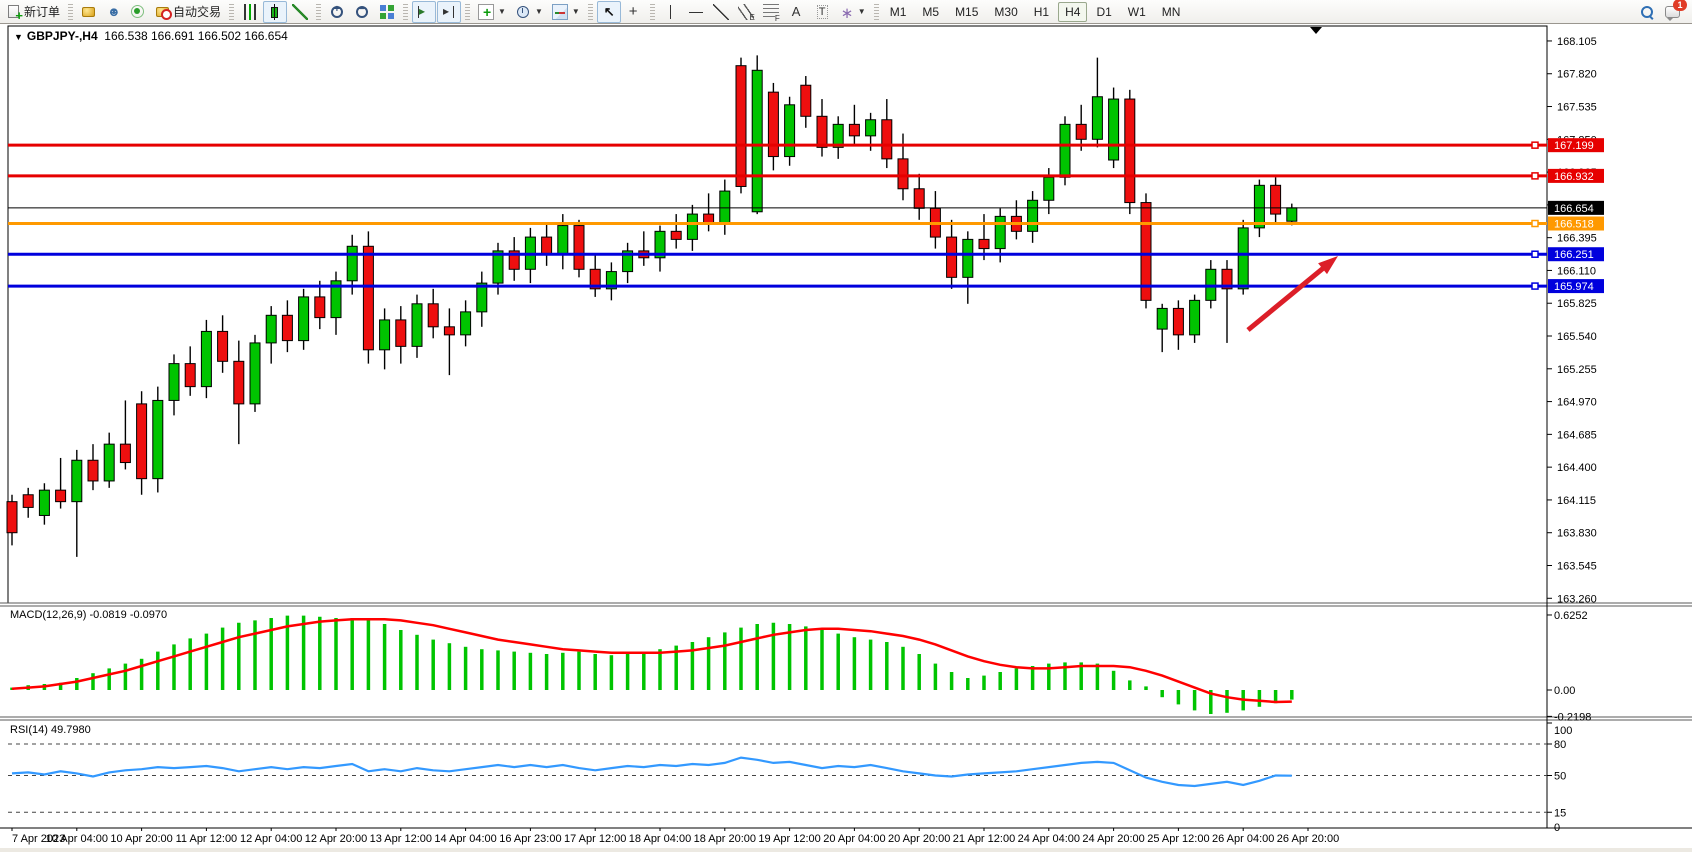  I want to click on new-order-button: 新订单, so click(33, 12).